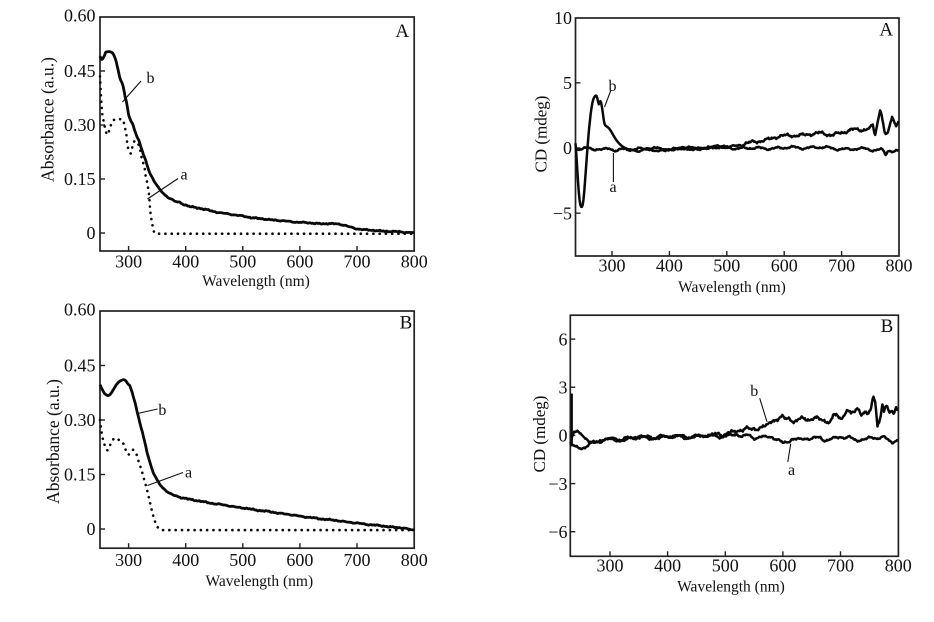  What do you see at coordinates (563, 18) in the screenshot?
I see `svg-text: 10` at bounding box center [563, 18].